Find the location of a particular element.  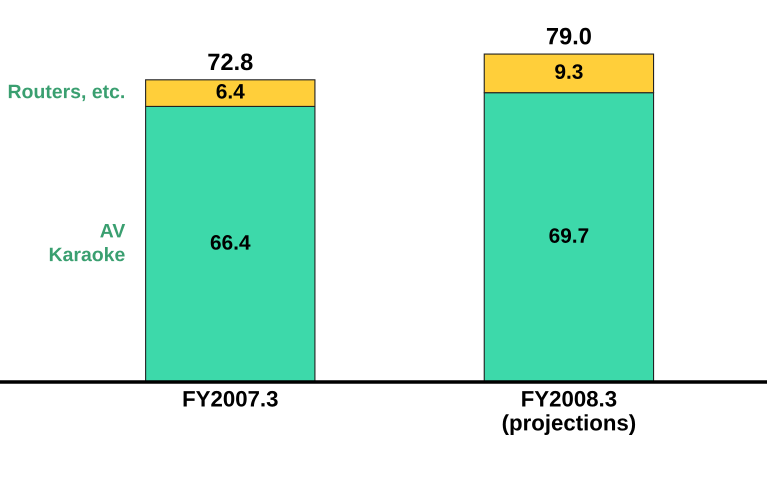

x-tick-label: FY2007.3 is located at coordinates (231, 398).